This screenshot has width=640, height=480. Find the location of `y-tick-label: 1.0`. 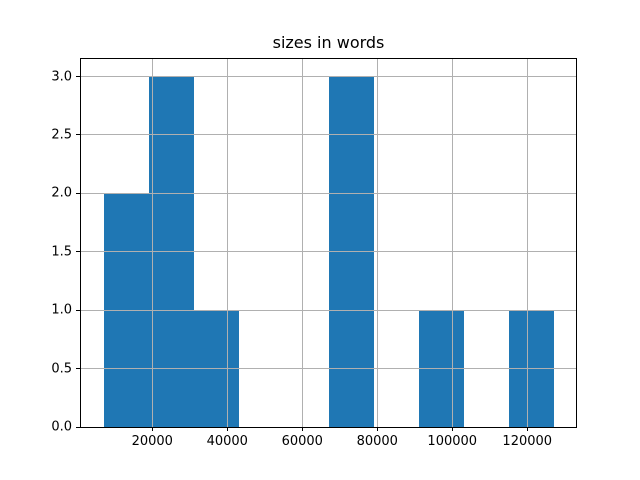

y-tick-label: 1.0 is located at coordinates (61, 310).